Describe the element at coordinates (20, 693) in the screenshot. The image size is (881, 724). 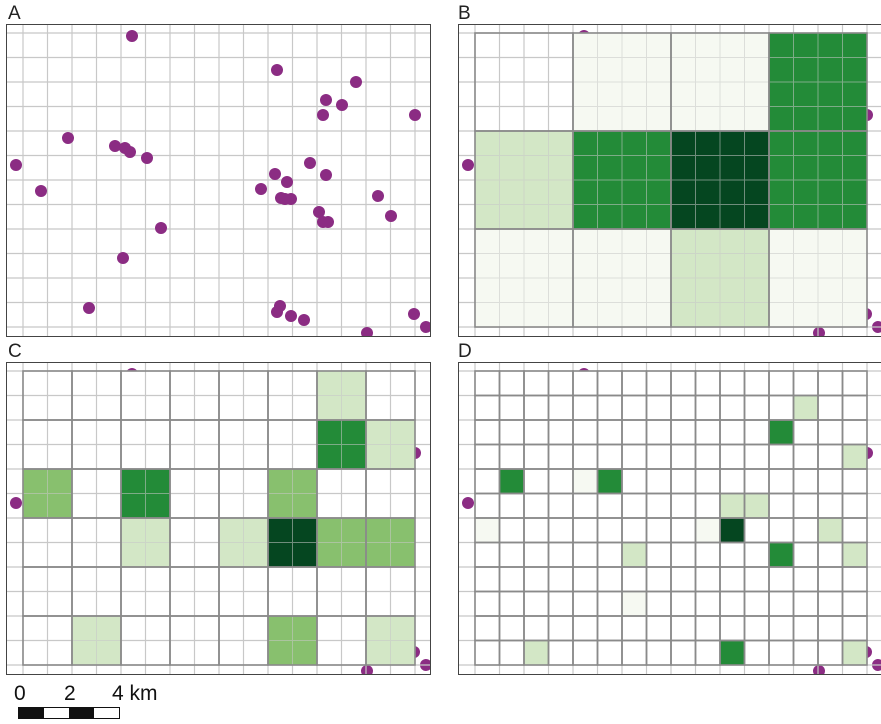
I see `scale-label-0: 0` at that location.